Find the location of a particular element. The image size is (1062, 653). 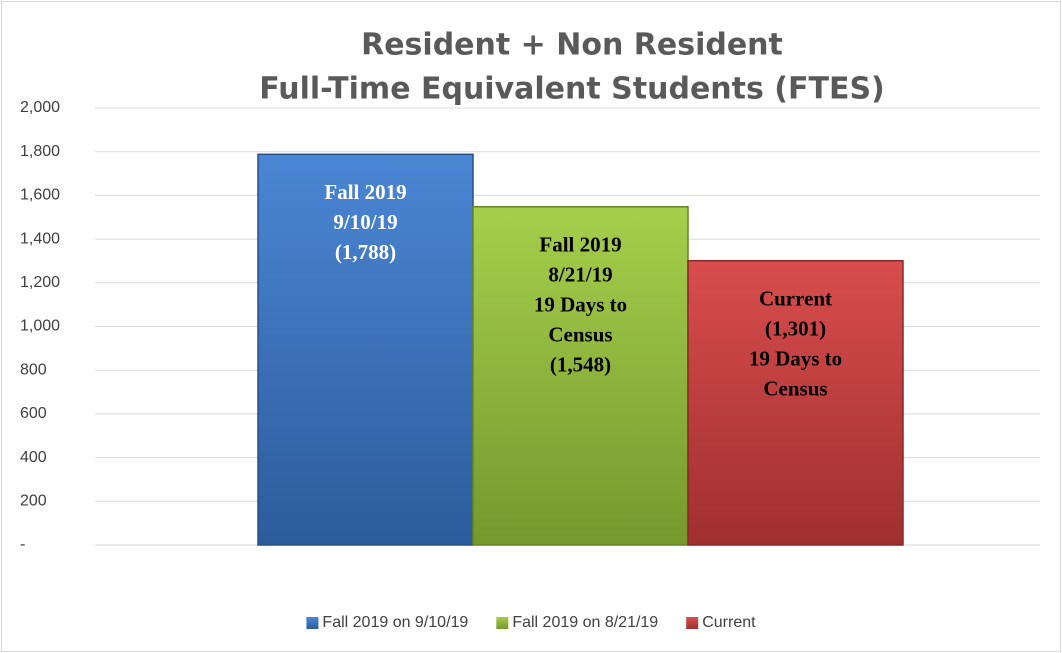

y-tick-label: 1,400 is located at coordinates (40, 238).